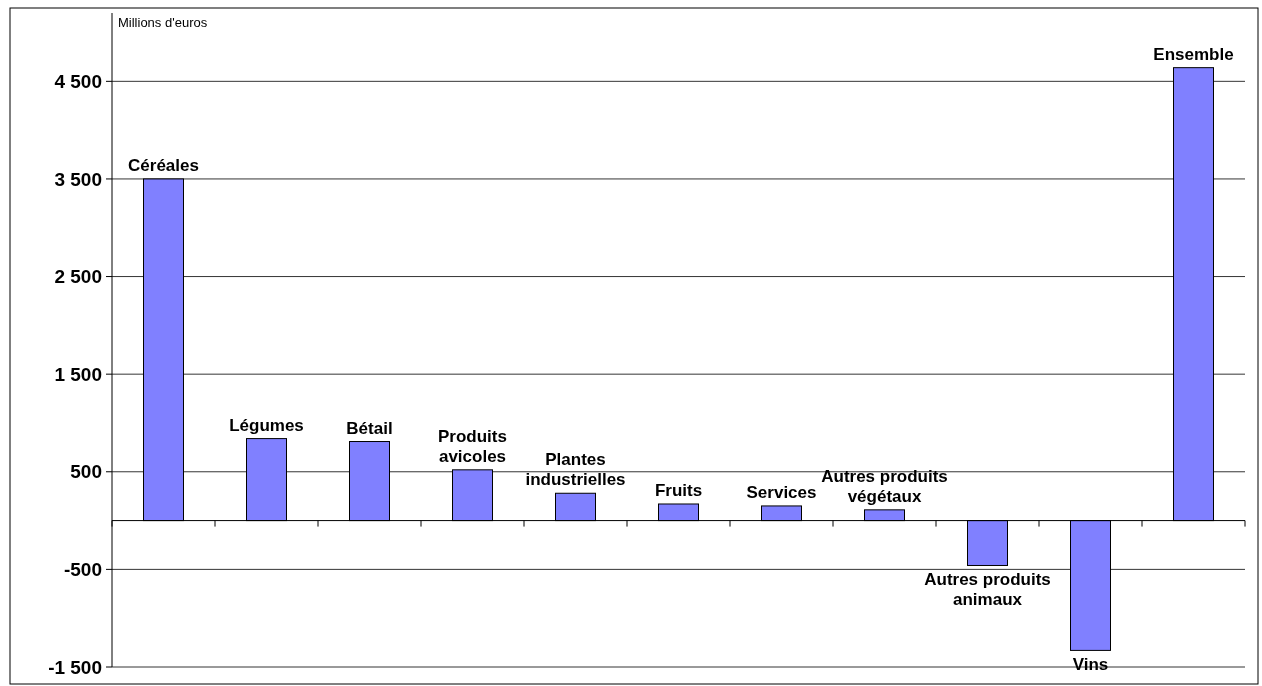 This screenshot has height=686, width=1262. I want to click on y-tick-label: -1 500, so click(75, 667).